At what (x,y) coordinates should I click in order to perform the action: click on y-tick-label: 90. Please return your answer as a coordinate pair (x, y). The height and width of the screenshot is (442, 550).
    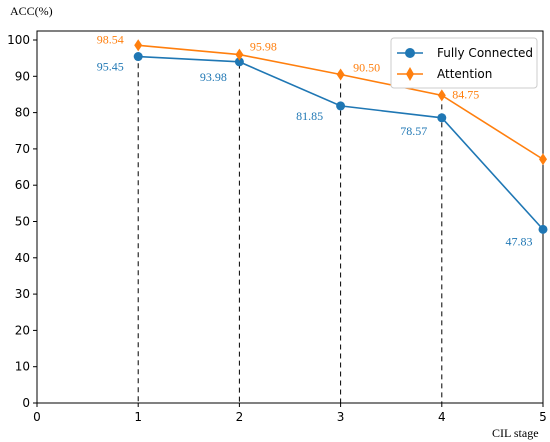
    Looking at the image, I should click on (22, 76).